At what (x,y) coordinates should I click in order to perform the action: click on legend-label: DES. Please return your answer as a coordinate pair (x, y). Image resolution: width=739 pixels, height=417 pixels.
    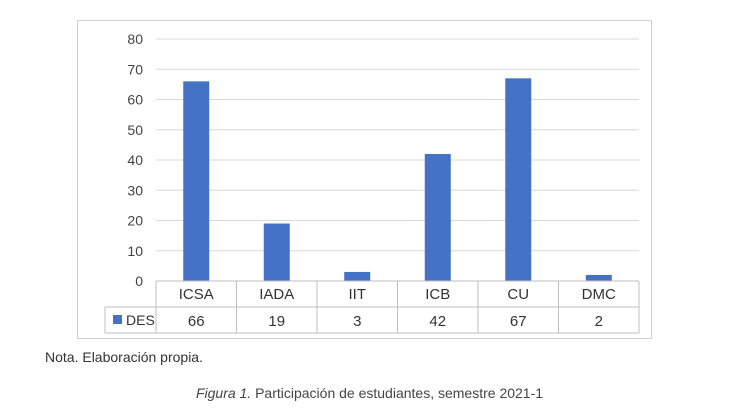
    Looking at the image, I should click on (140, 320).